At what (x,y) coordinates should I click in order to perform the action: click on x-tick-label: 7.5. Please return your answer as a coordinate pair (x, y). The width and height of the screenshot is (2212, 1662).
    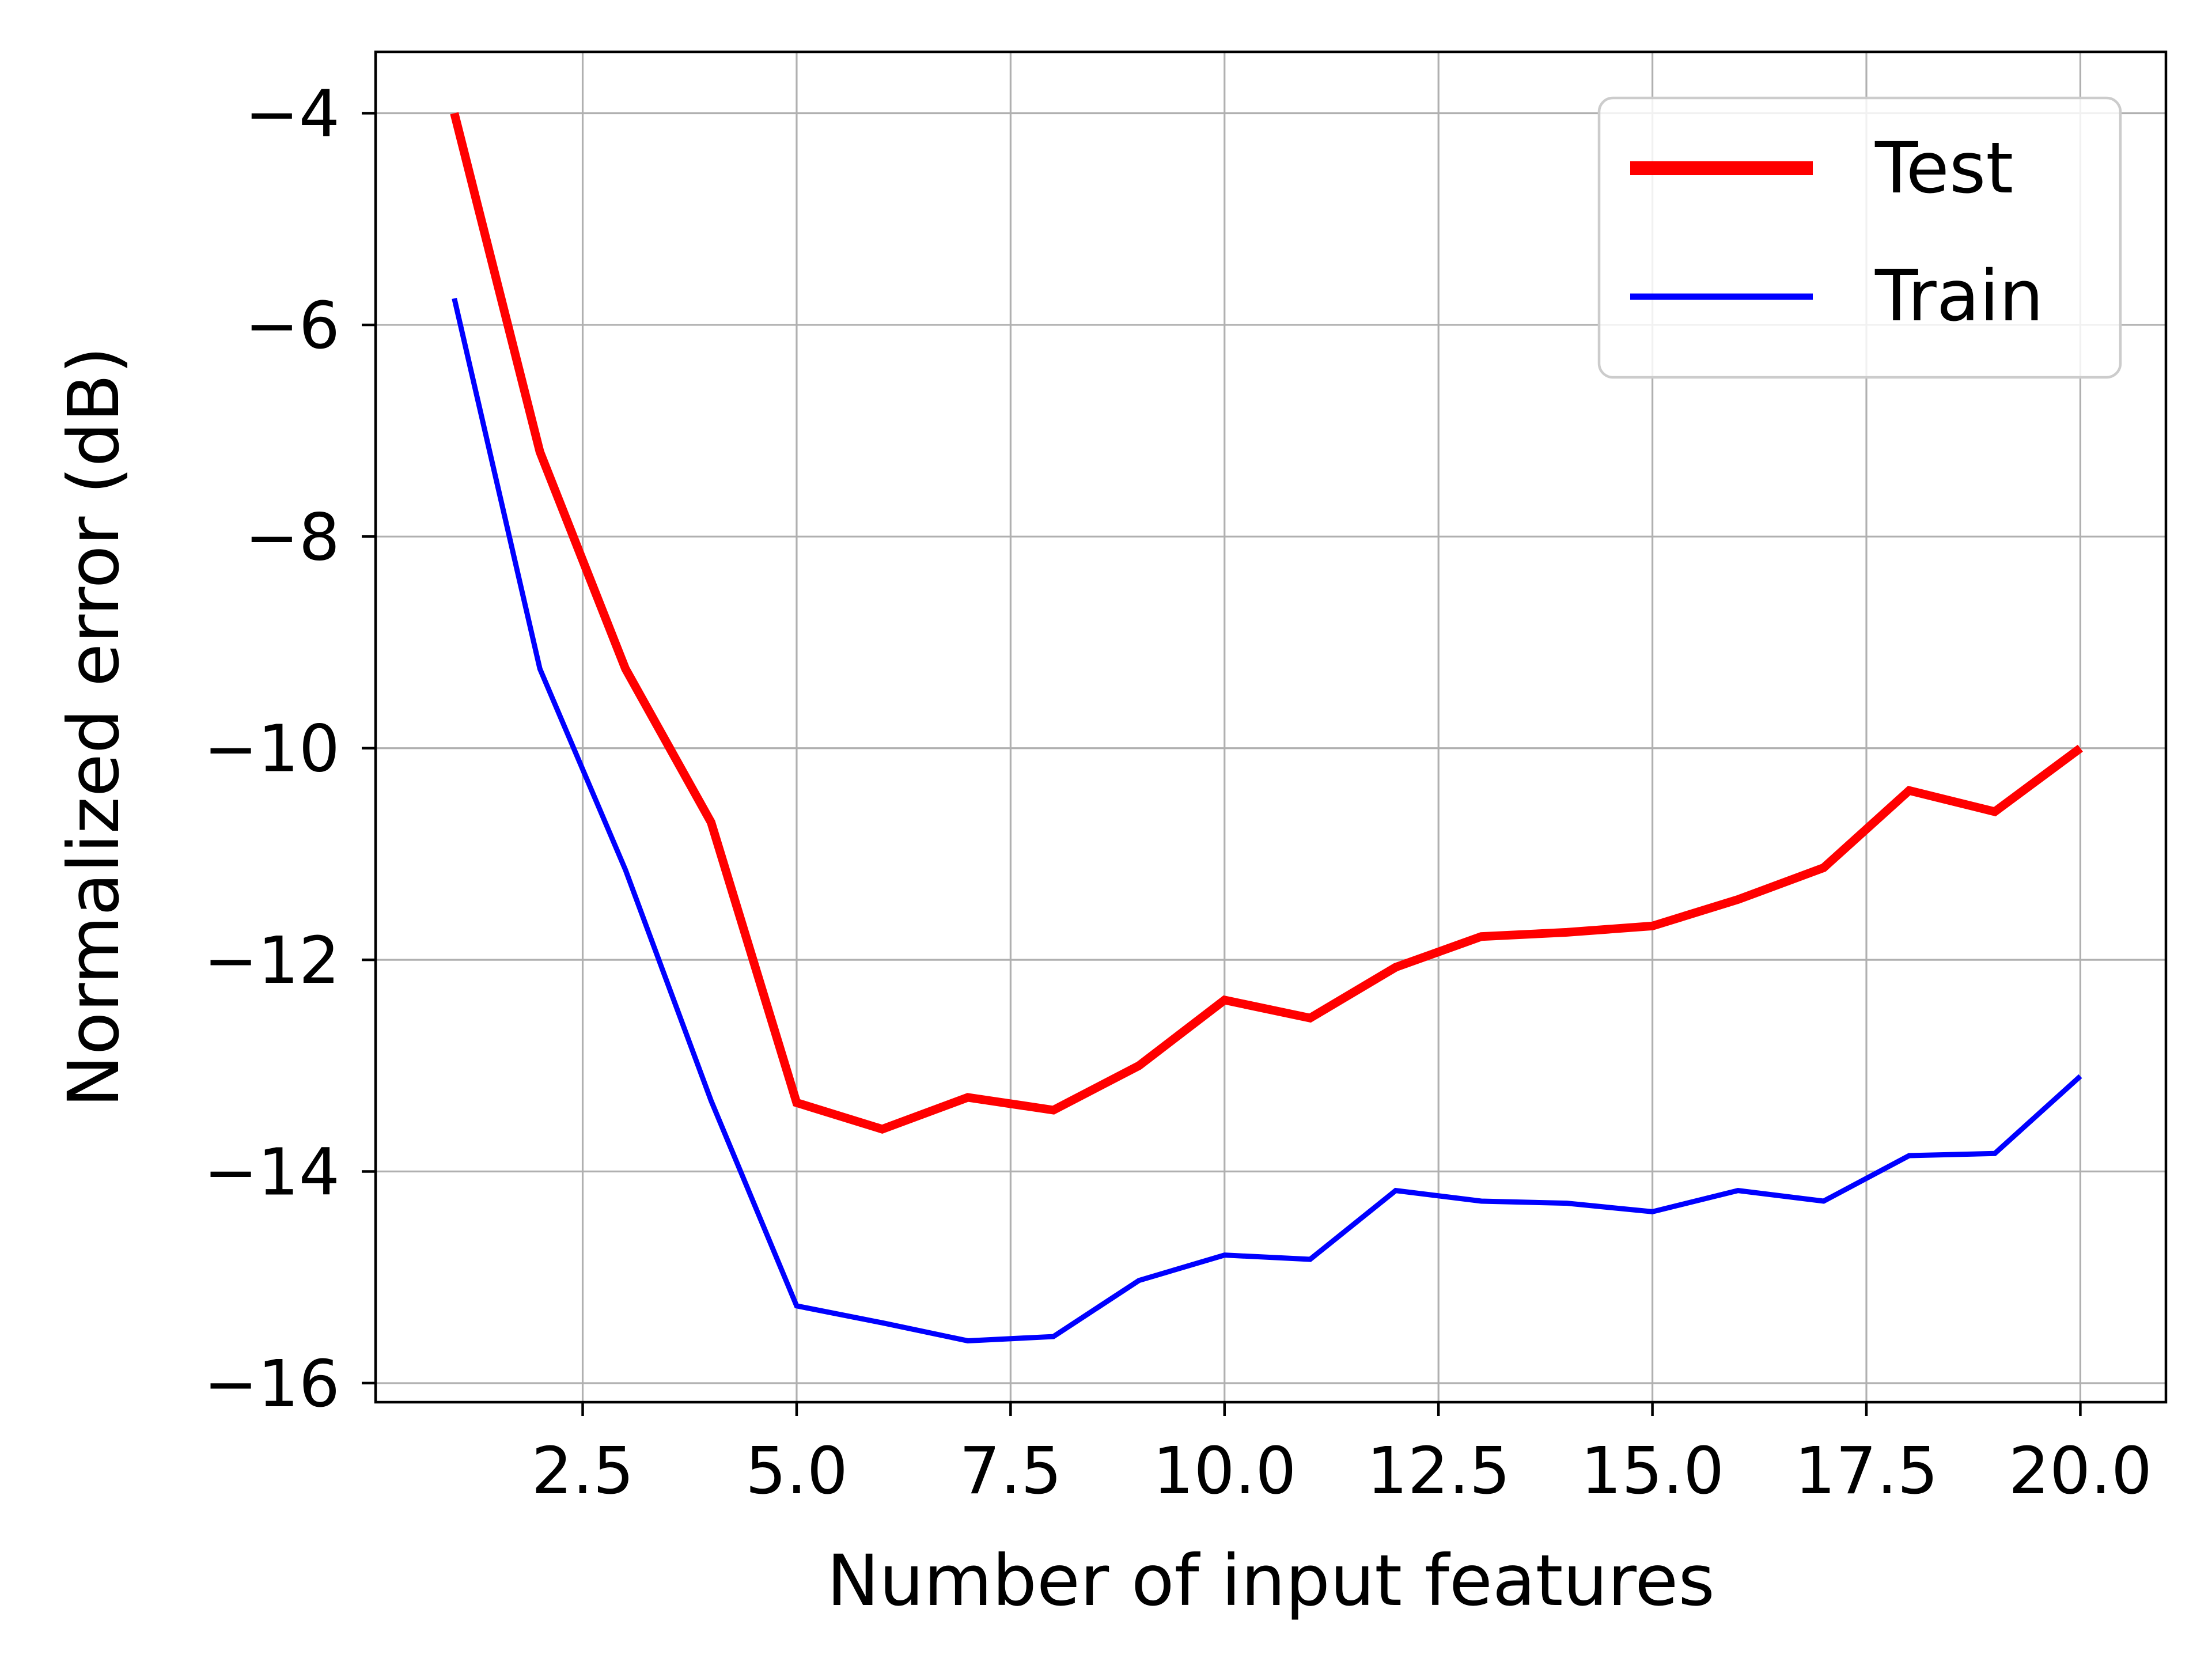
    Looking at the image, I should click on (1010, 1472).